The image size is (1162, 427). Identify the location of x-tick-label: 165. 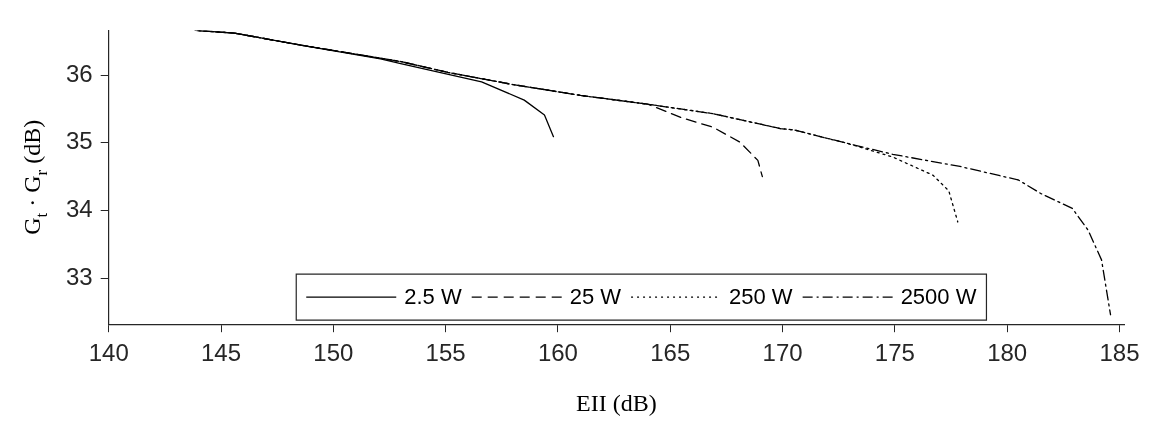
(670, 353).